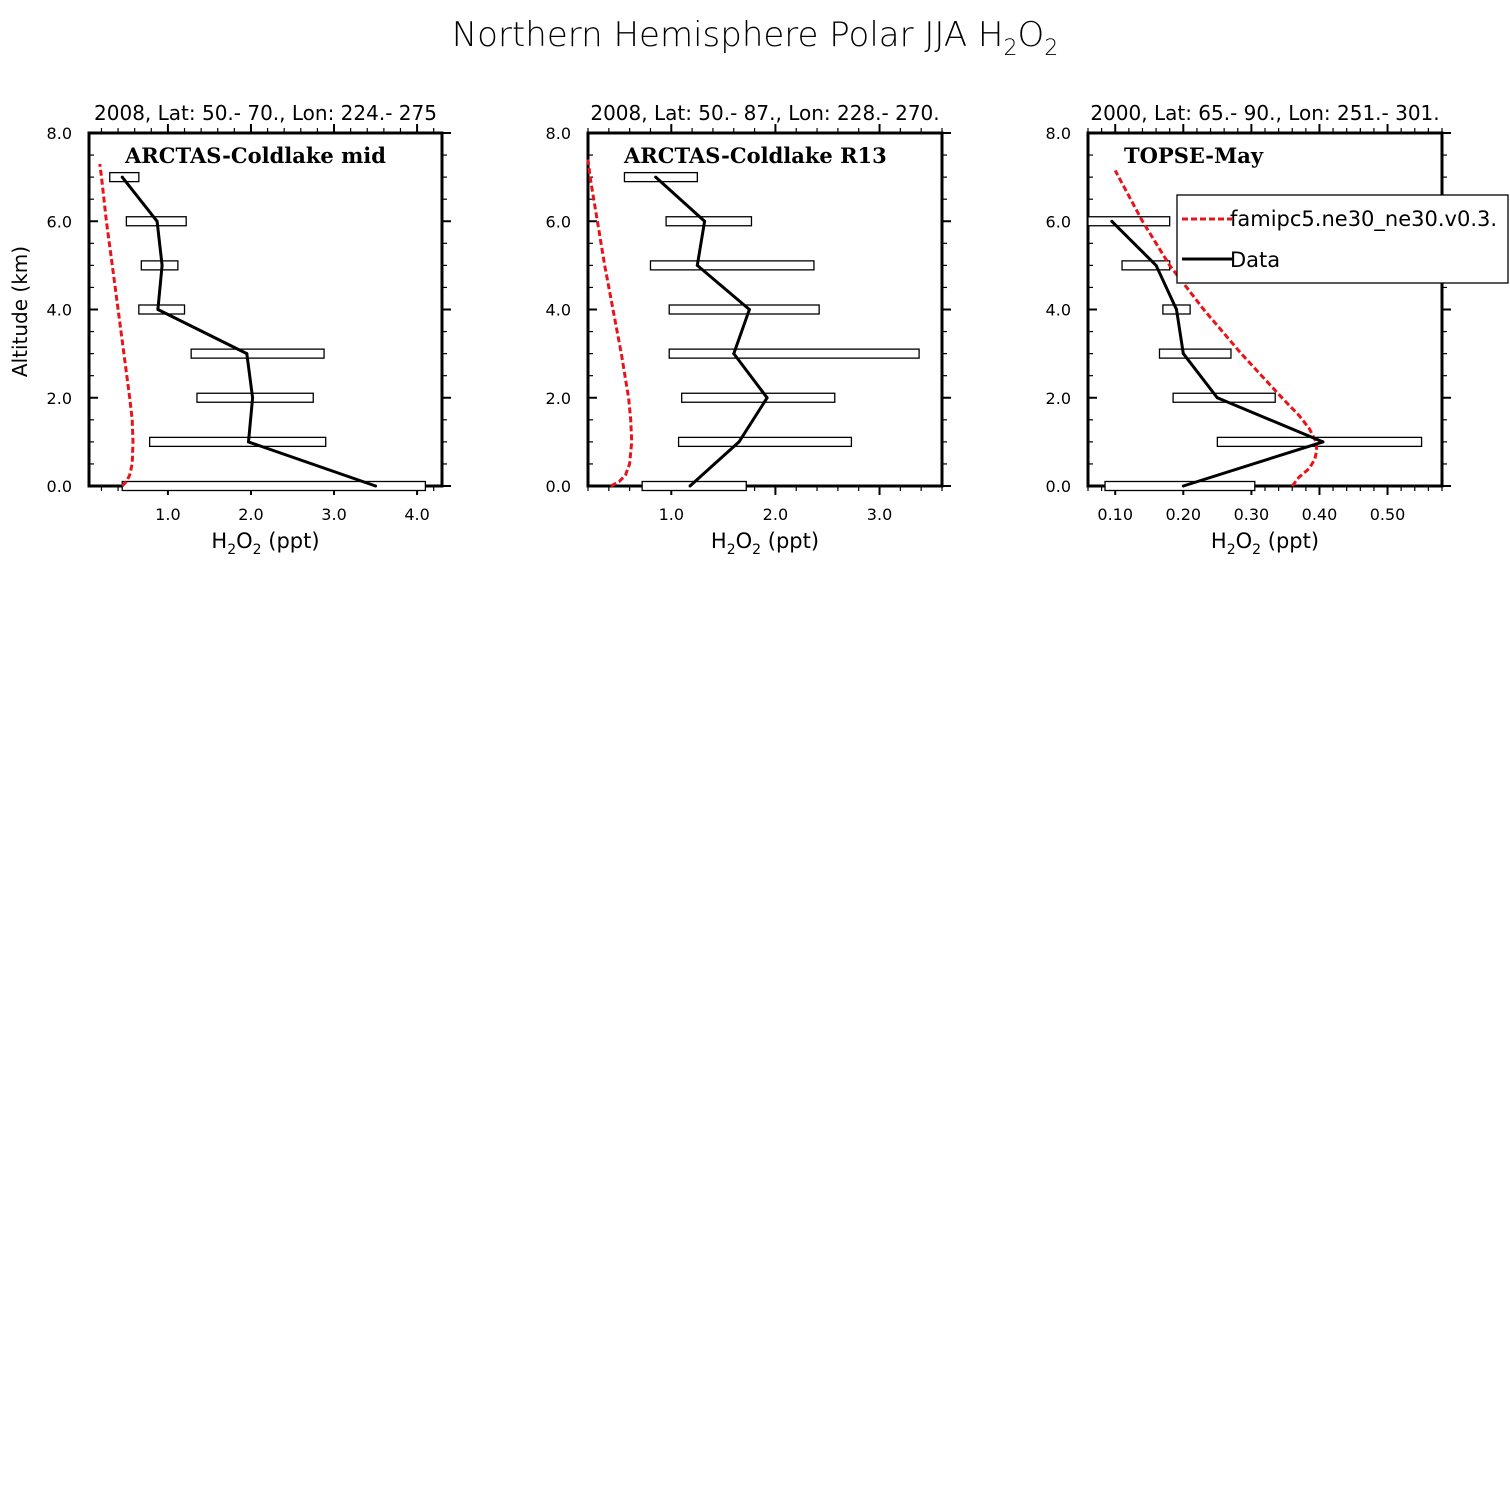 This screenshot has width=1510, height=1510. Describe the element at coordinates (764, 113) in the screenshot. I see `panel-region-label: 2008, Lat: 50.- 87., Lon: 228.- 270.` at that location.